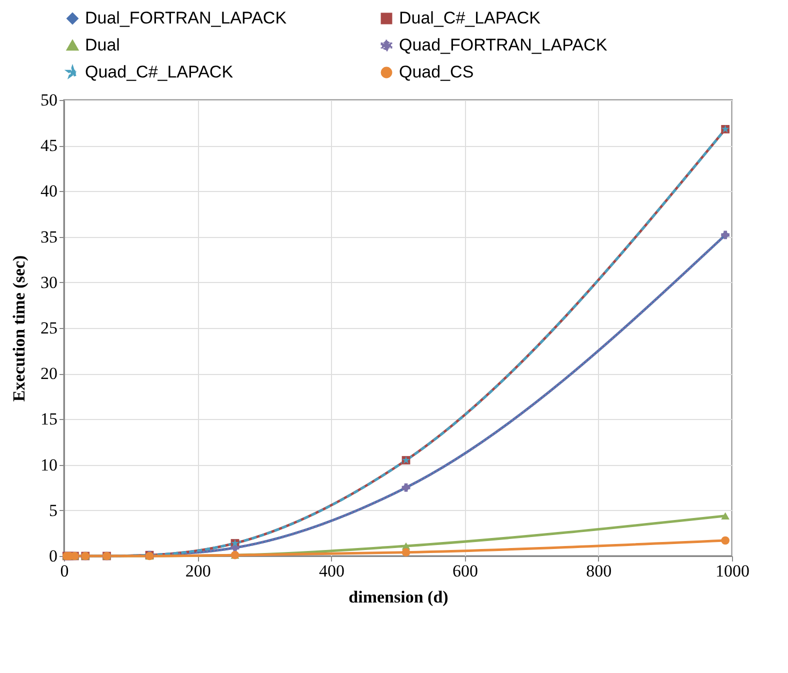 This screenshot has width=788, height=673. I want to click on x-axis-title: dimension (d), so click(398, 597).